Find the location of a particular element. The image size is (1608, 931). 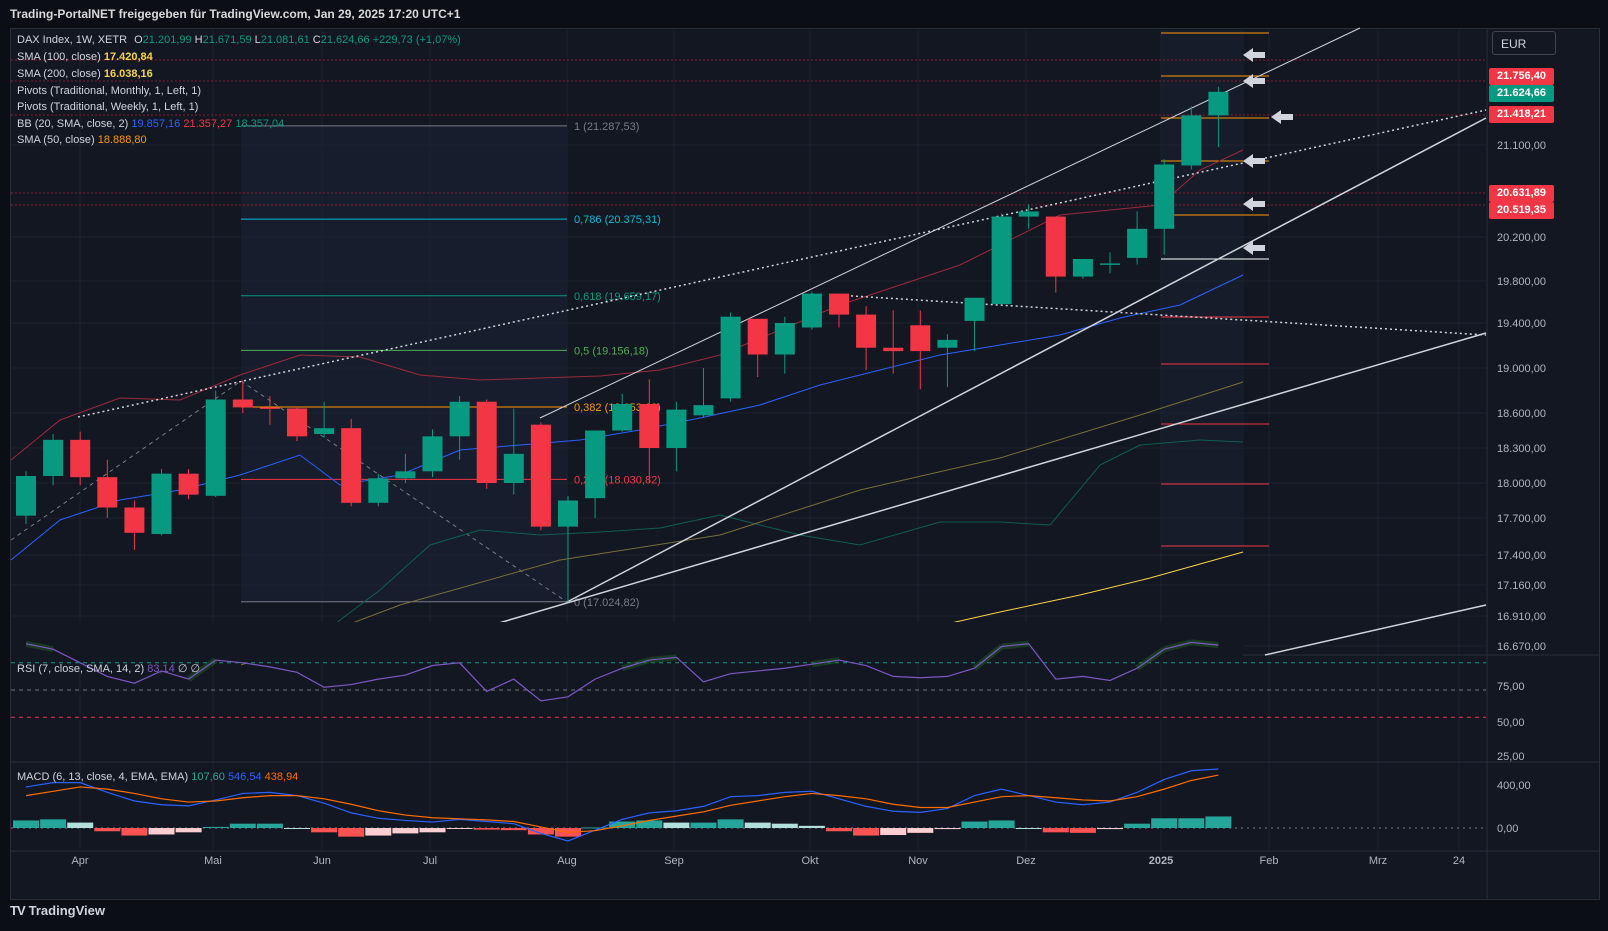

arrow-left-icon is located at coordinates (1254, 204).